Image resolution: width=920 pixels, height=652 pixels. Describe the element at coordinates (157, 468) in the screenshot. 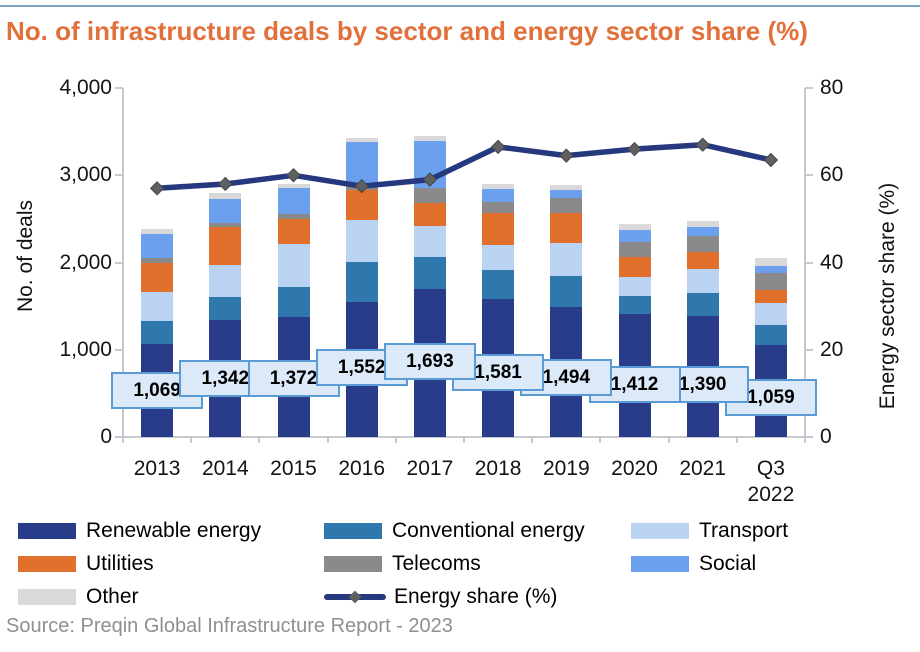

I see `x-label-2013: 2013` at that location.